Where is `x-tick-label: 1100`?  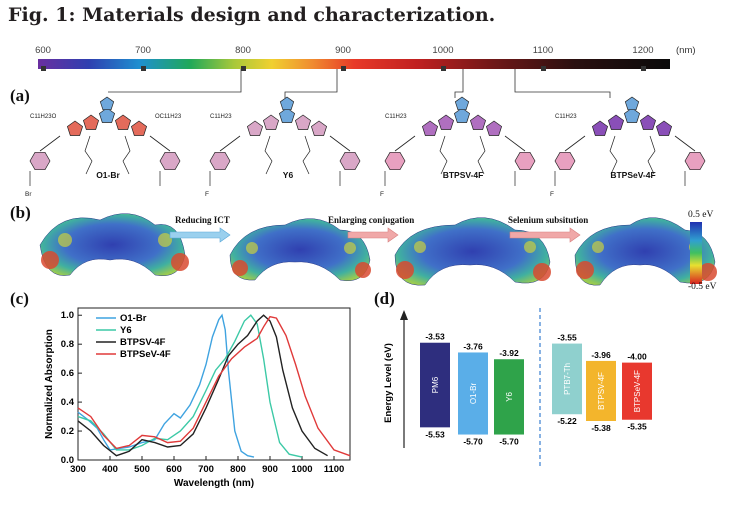
x-tick-label: 1100 is located at coordinates (334, 469).